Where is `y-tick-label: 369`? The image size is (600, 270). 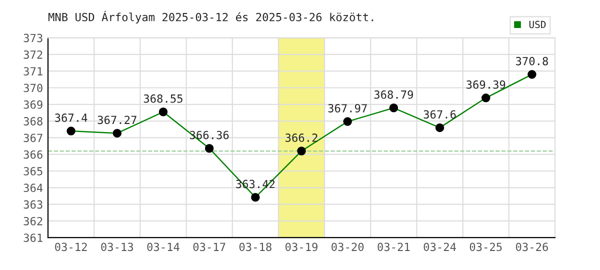 y-tick-label: 369 is located at coordinates (33, 104).